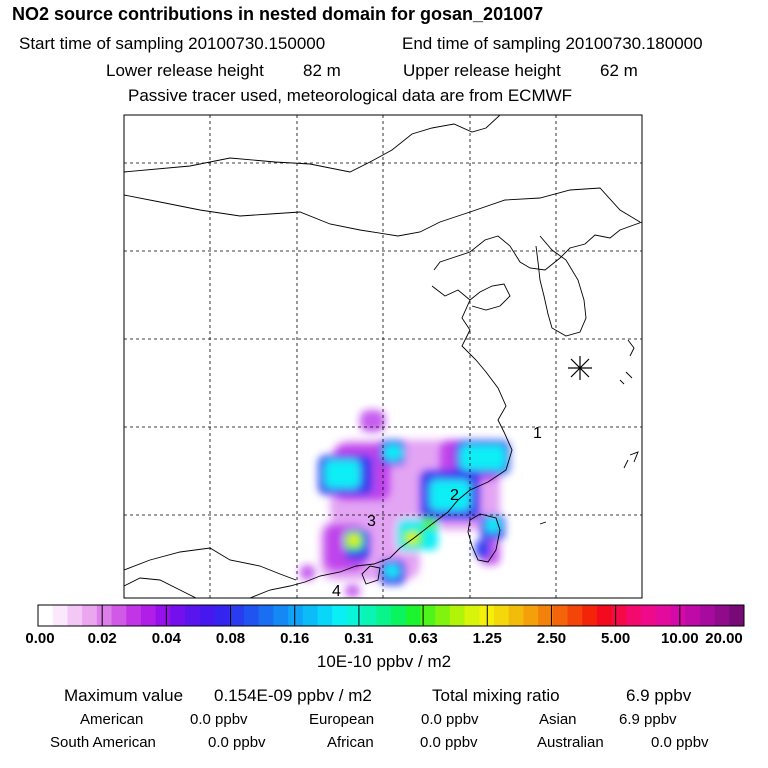  Describe the element at coordinates (659, 695) in the screenshot. I see `total-mixing-value: 6.9 ppbv` at that location.